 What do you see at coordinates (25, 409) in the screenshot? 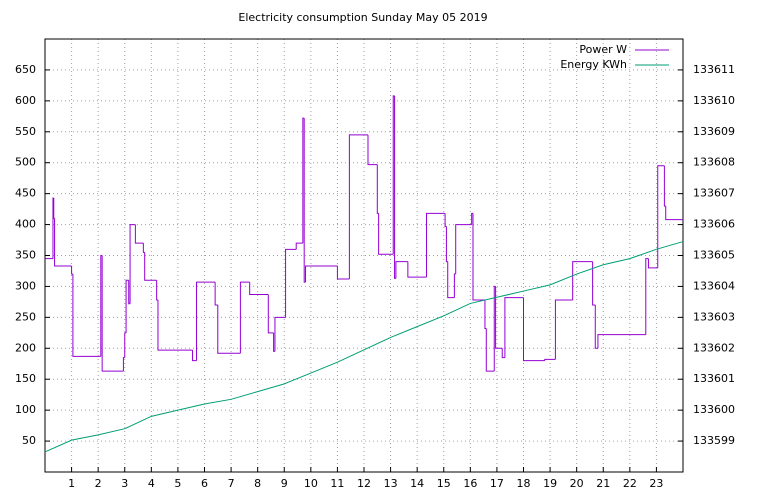
I see `y-tick-label: 100` at bounding box center [25, 409].